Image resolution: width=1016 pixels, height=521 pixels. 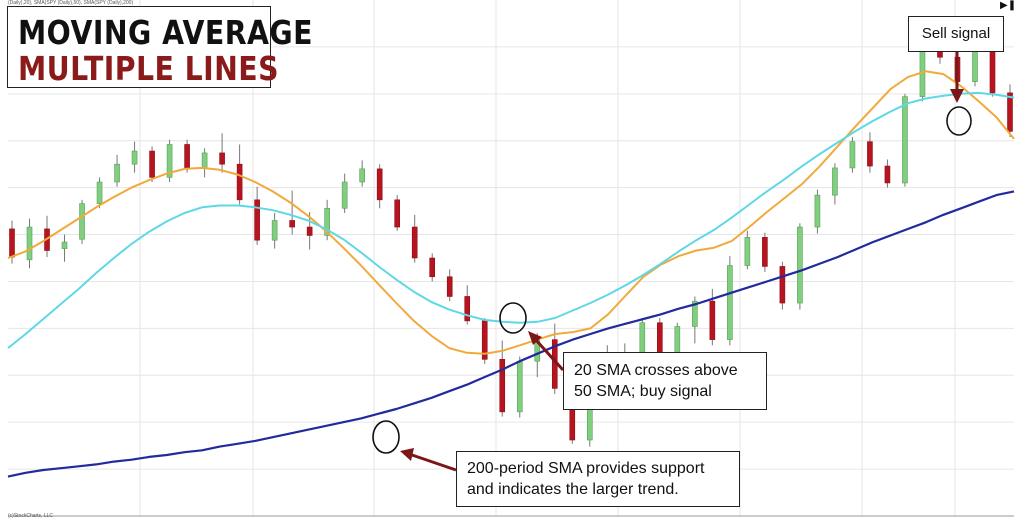 I want to click on title-line-2: MULTIPLE LINES, so click(x=148, y=68).